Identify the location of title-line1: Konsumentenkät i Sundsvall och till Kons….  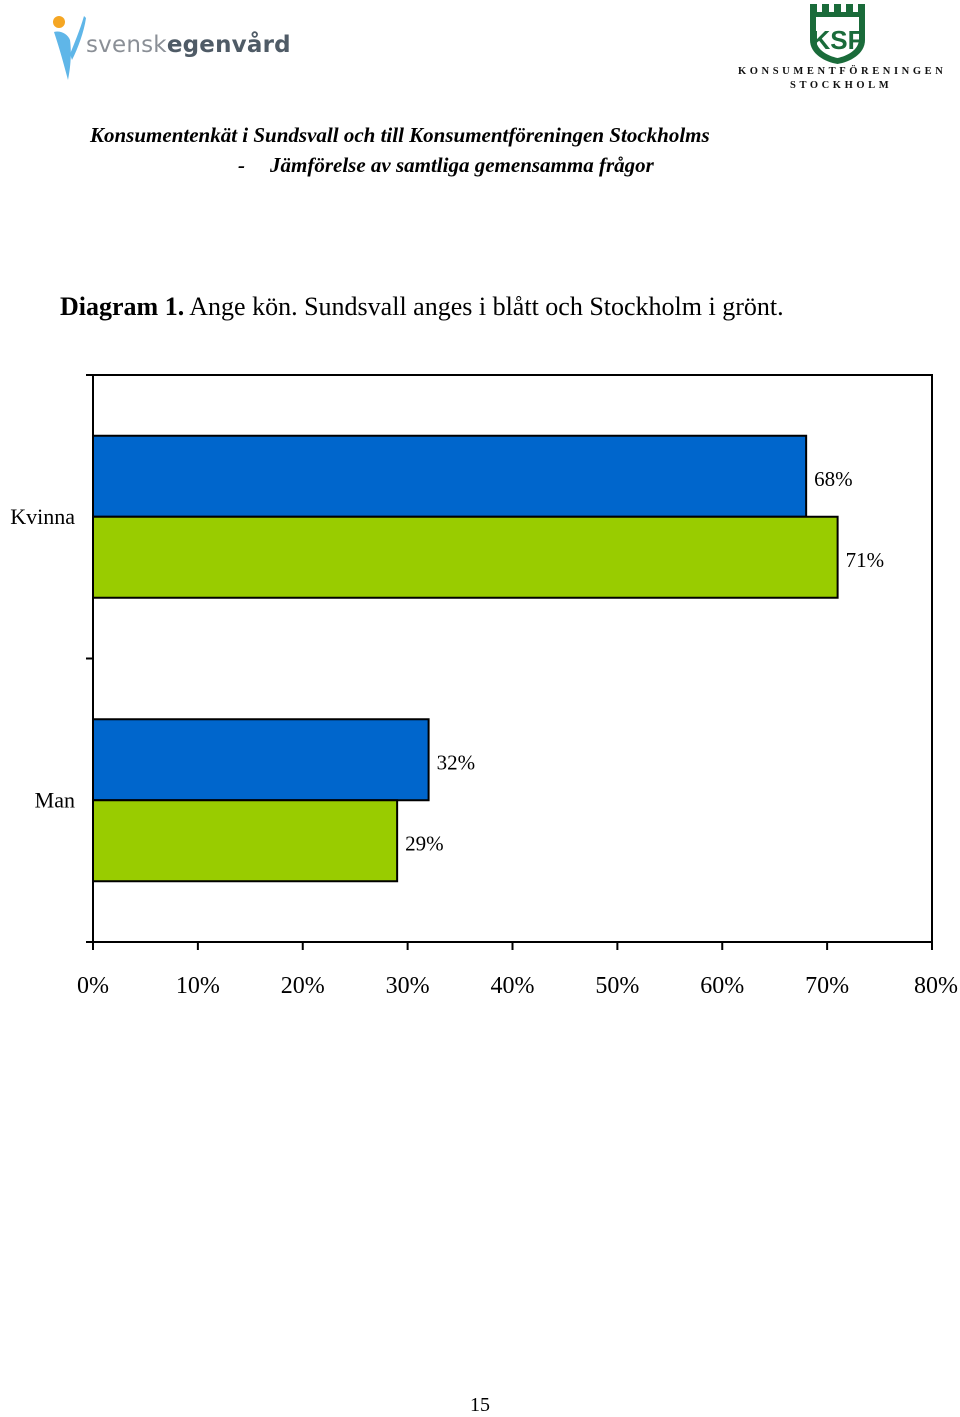
(400, 135).